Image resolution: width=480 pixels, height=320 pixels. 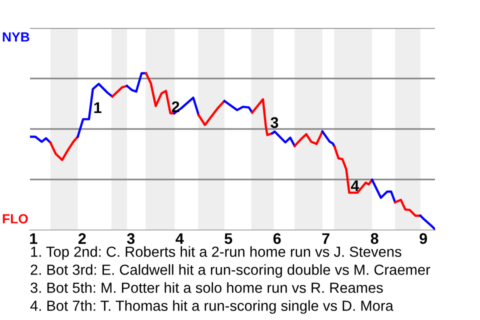 I want to click on annotation: 1, so click(x=98, y=107).